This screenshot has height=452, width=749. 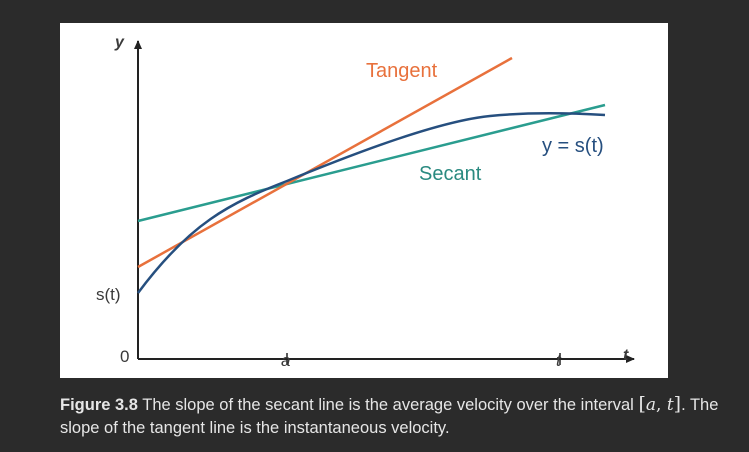 I want to click on origin-label: 0, so click(x=124, y=356).